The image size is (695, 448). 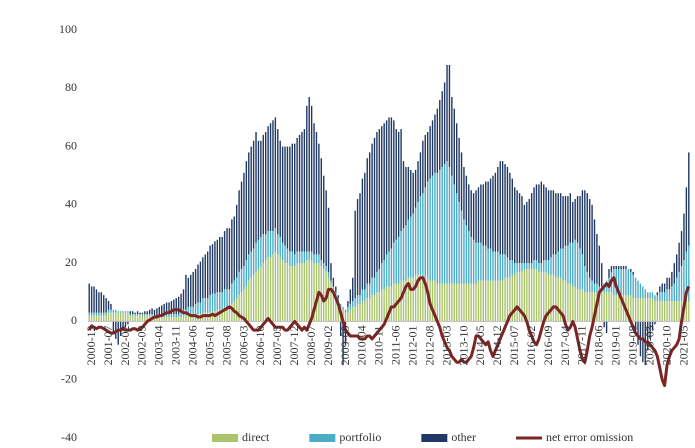 What do you see at coordinates (379, 345) in the screenshot?
I see `x-tick-label: 2010-11` at bounding box center [379, 345].